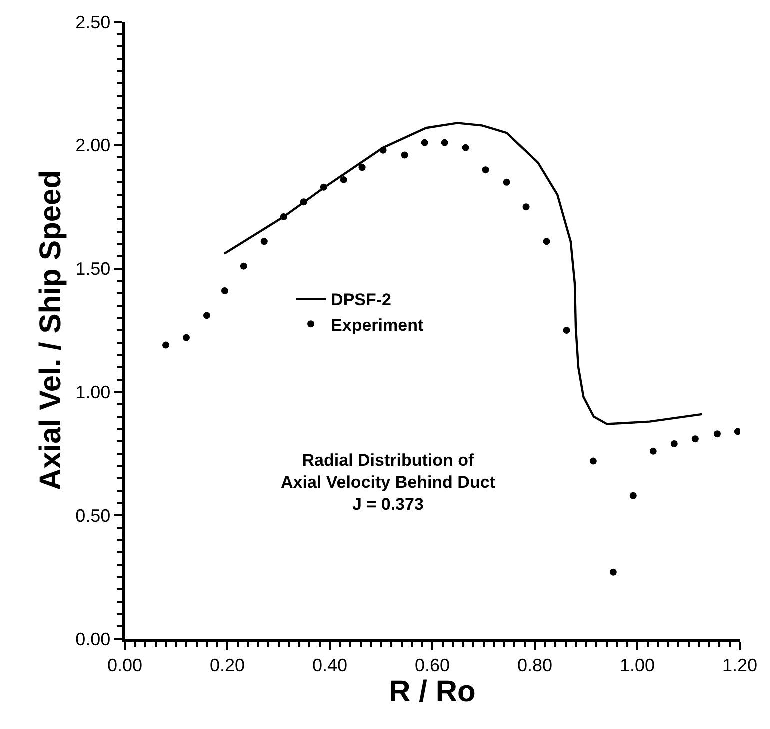 The width and height of the screenshot is (770, 729). I want to click on x-tick-label: 0.80, so click(535, 665).